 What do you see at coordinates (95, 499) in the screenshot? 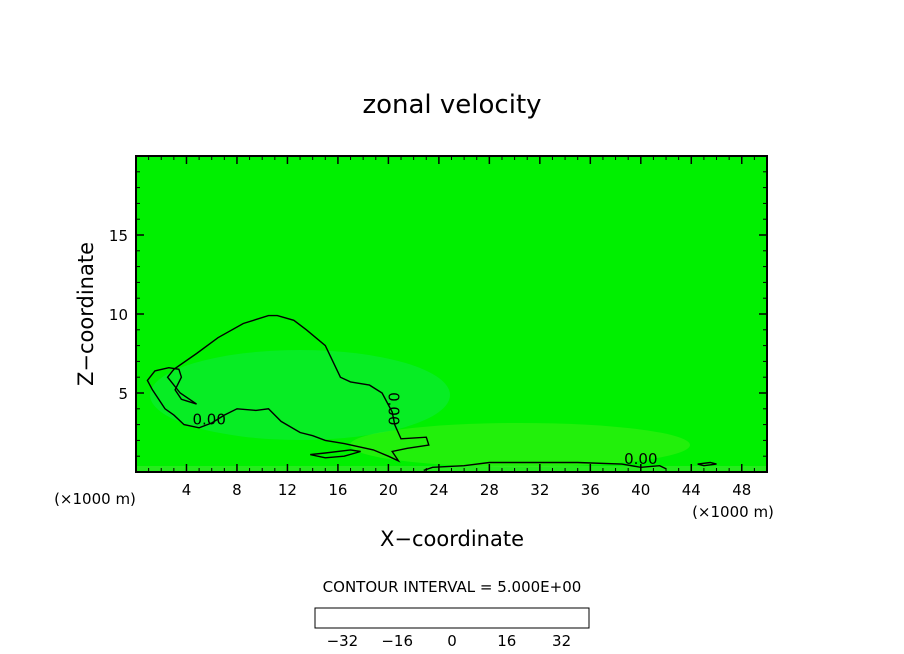
I see `x-unit-label-left: (×1000 m)` at bounding box center [95, 499].